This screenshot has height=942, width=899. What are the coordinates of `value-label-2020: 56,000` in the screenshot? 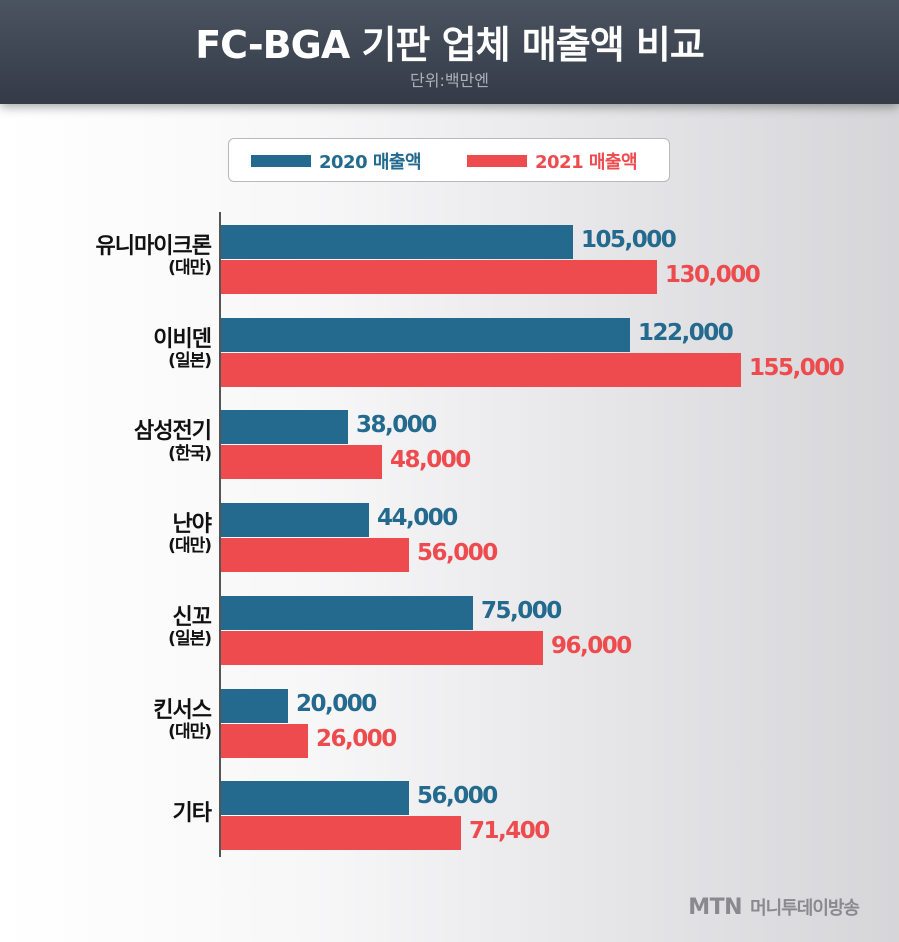 It's located at (457, 796).